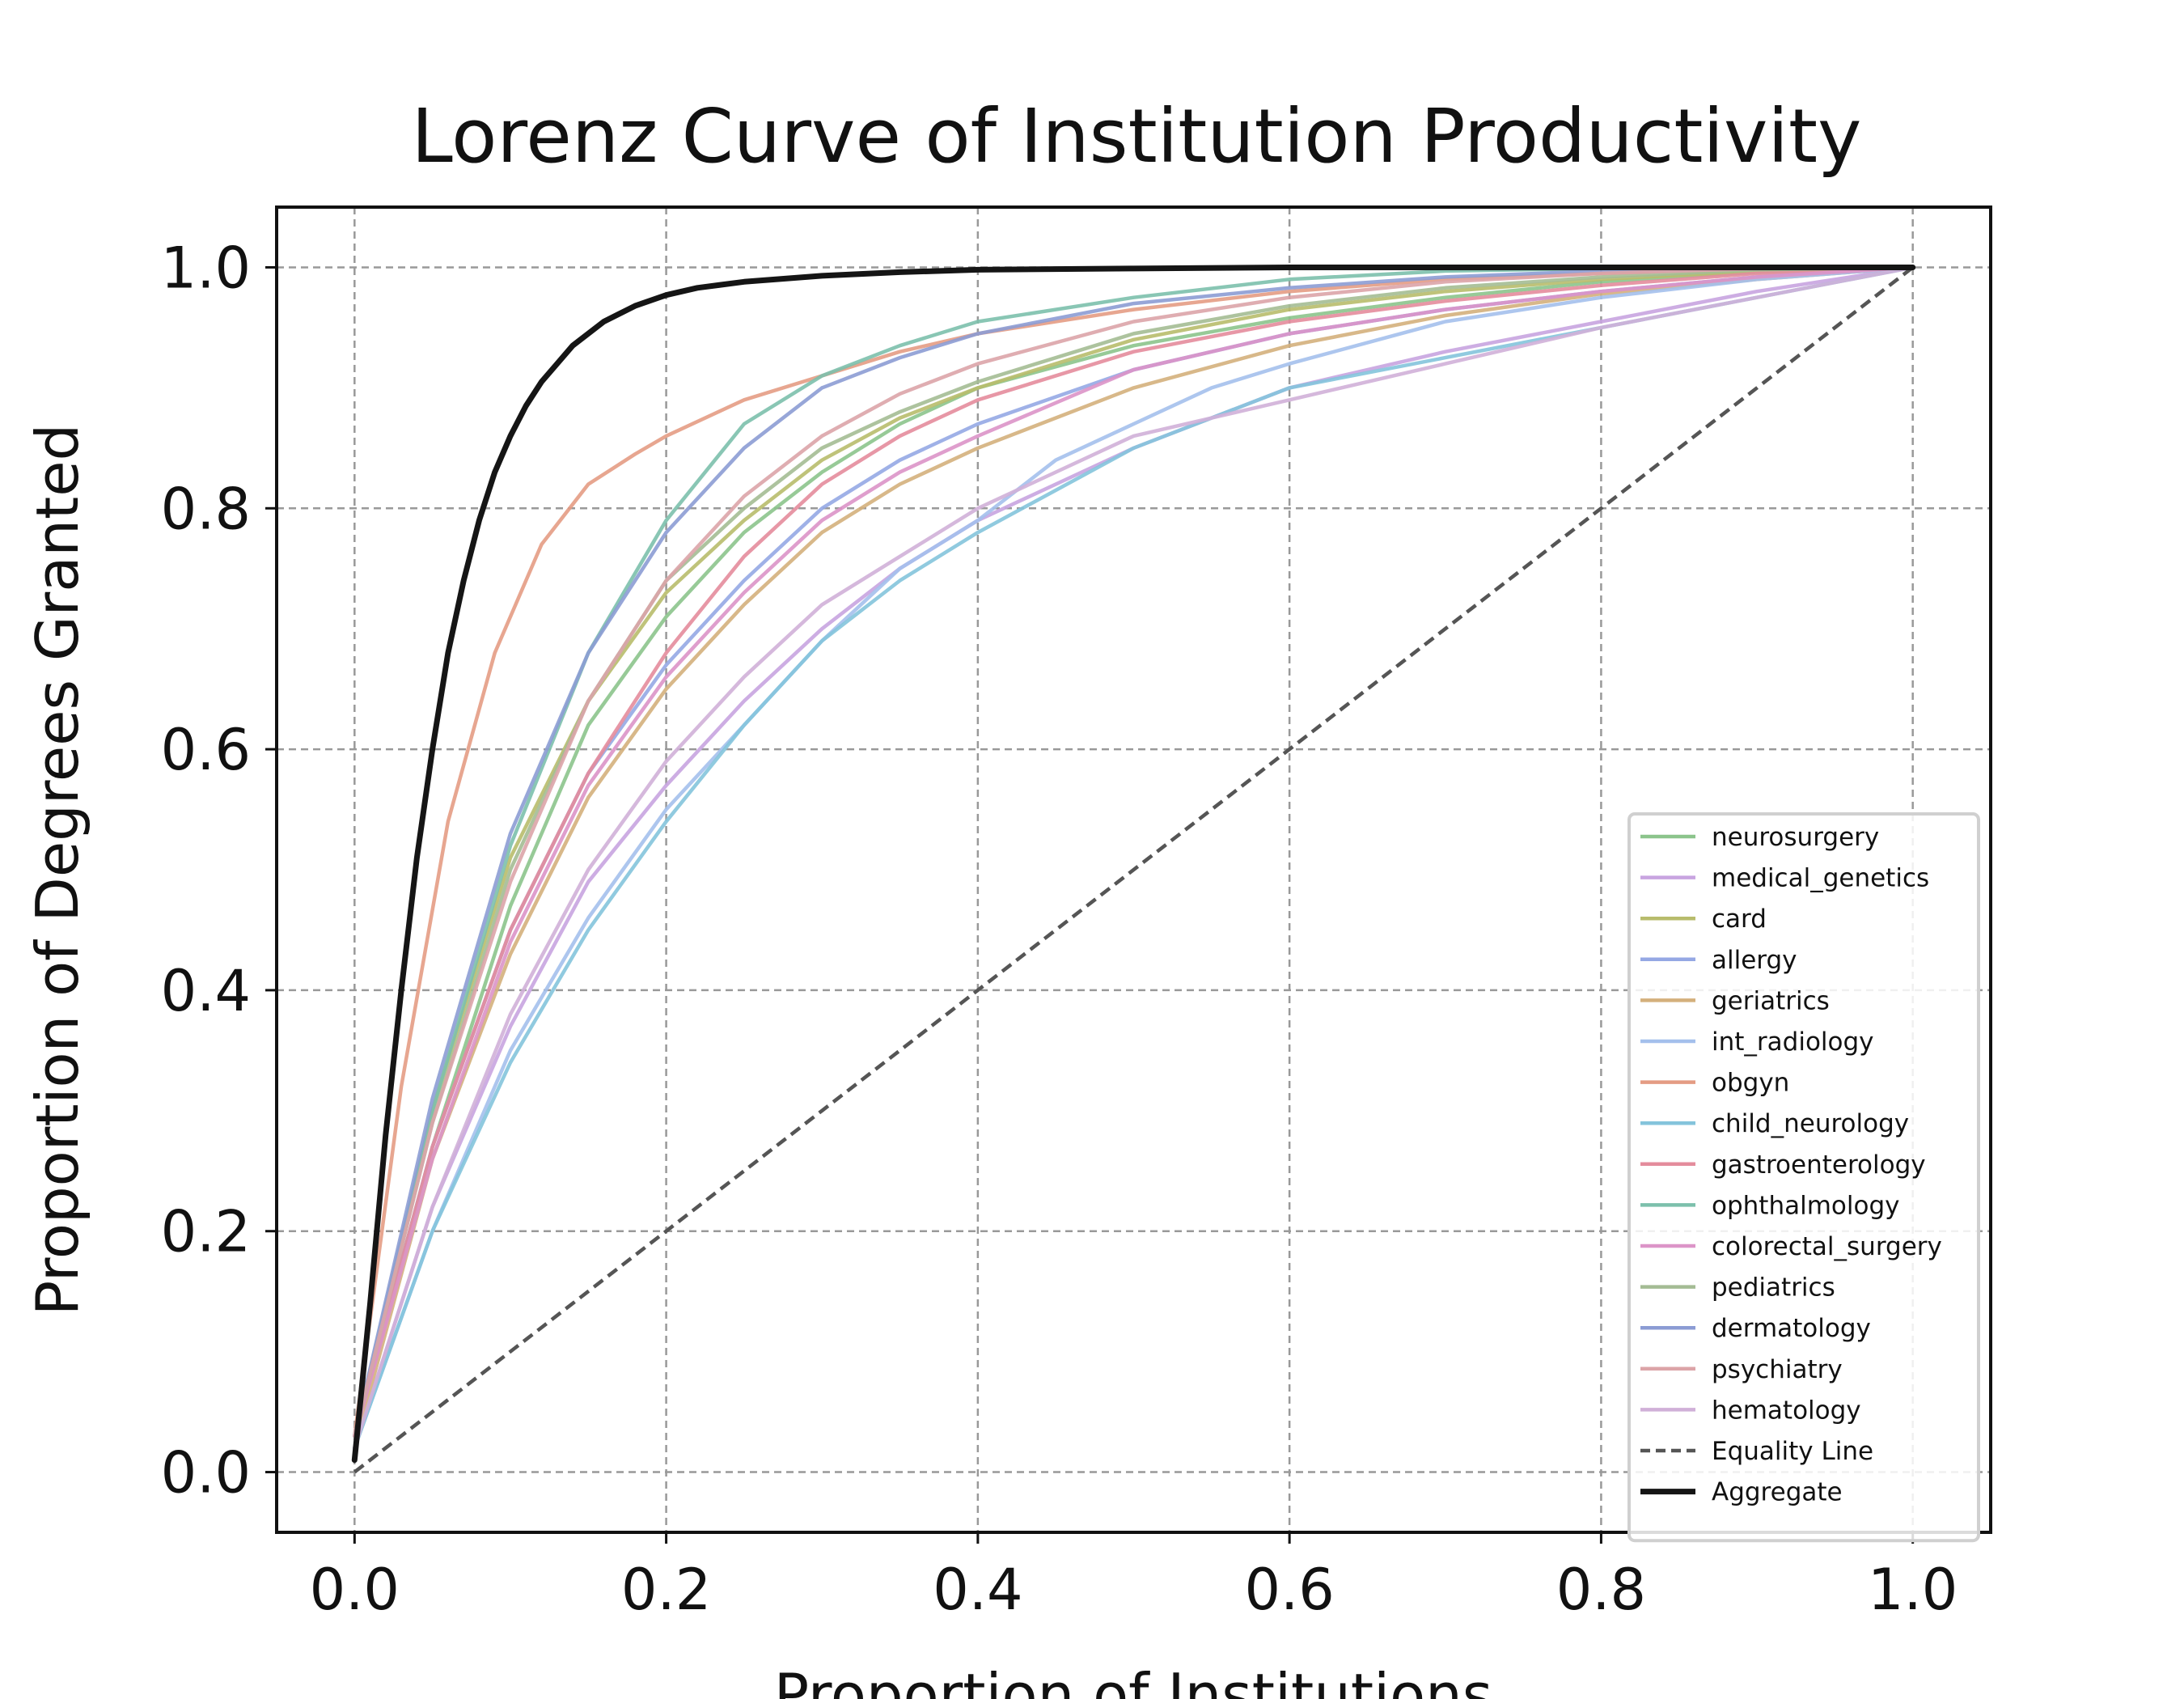  What do you see at coordinates (206, 1473) in the screenshot?
I see `y-tick-label: 0.0` at bounding box center [206, 1473].